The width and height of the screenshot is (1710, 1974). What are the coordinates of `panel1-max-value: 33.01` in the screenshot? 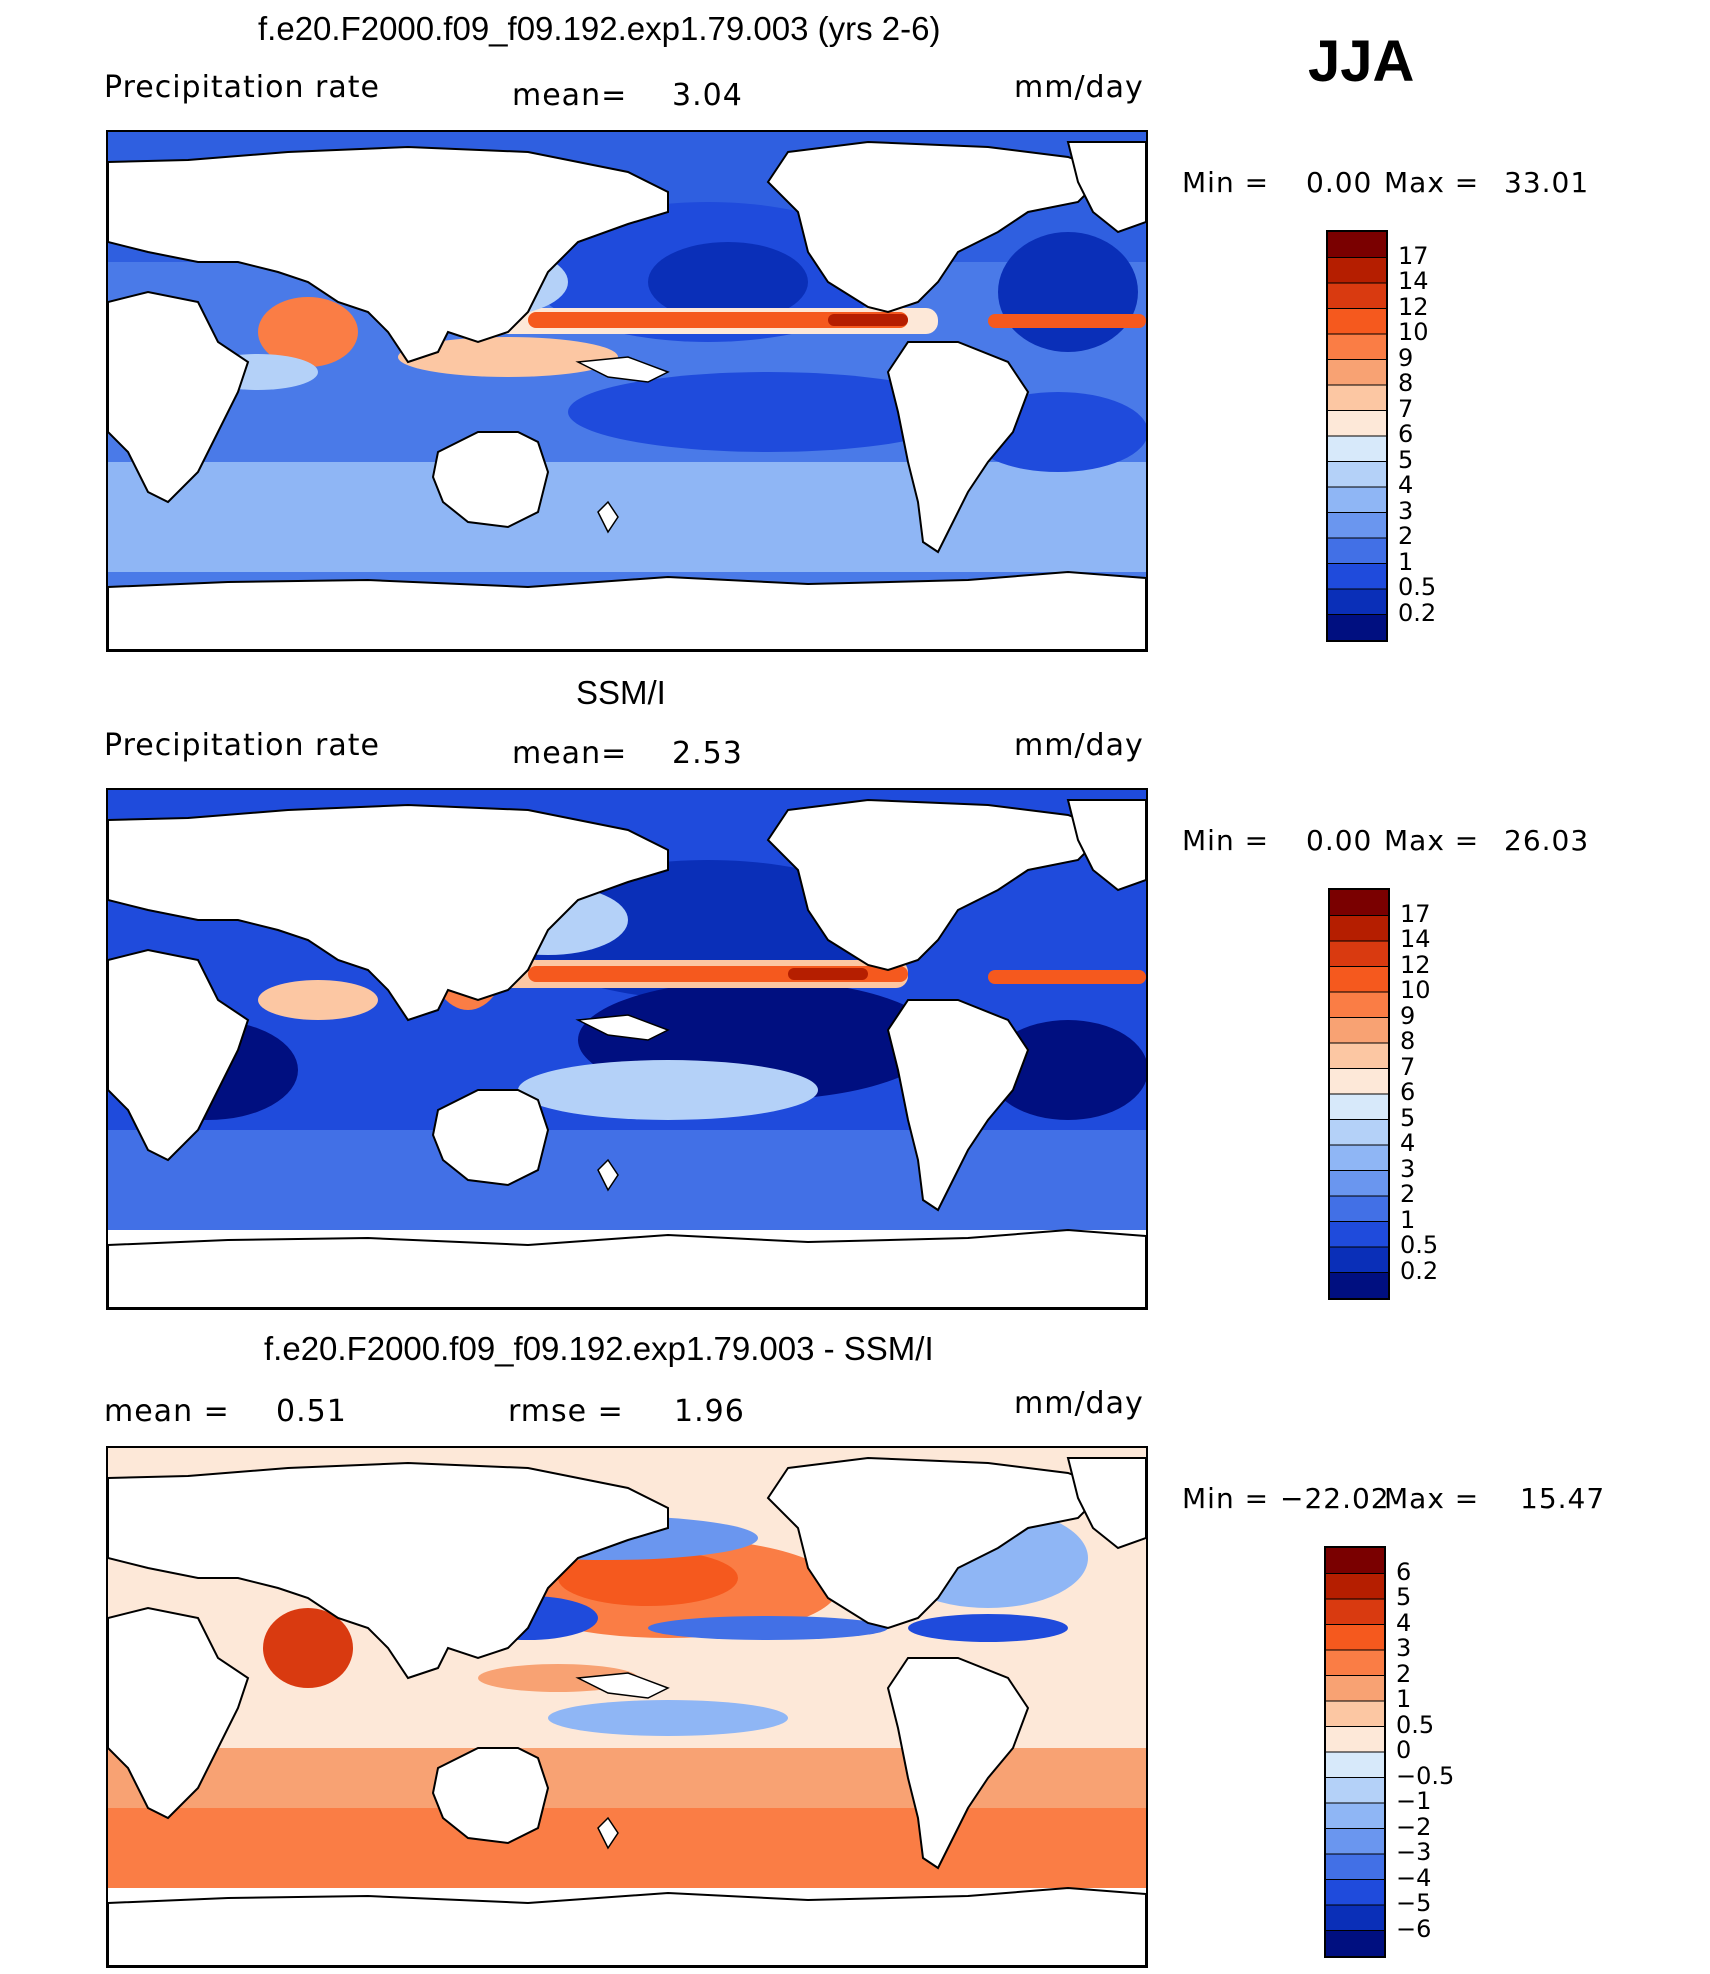 It's located at (1547, 182).